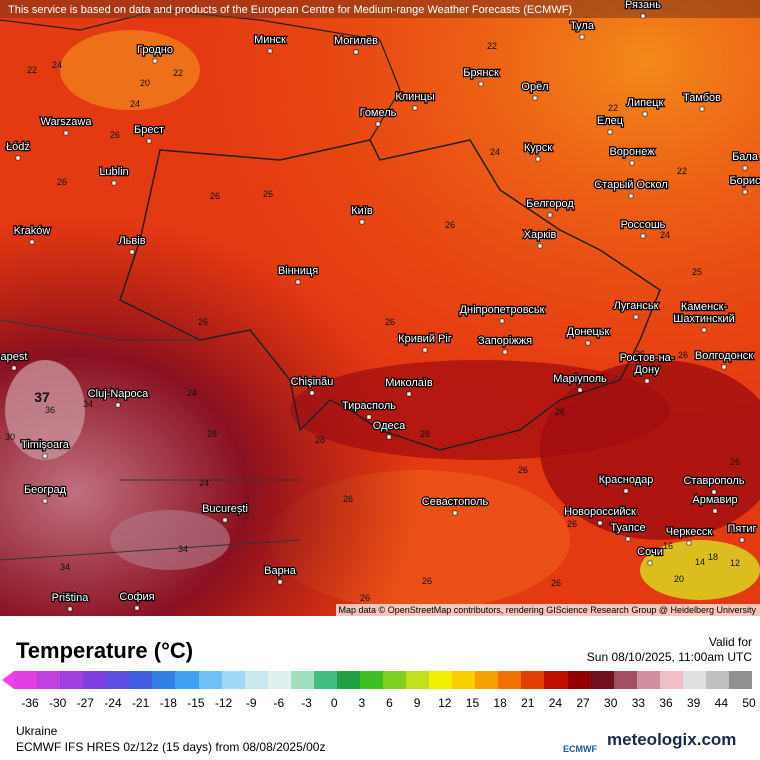  Describe the element at coordinates (45, 445) in the screenshot. I see `city-label: Timişoara` at that location.